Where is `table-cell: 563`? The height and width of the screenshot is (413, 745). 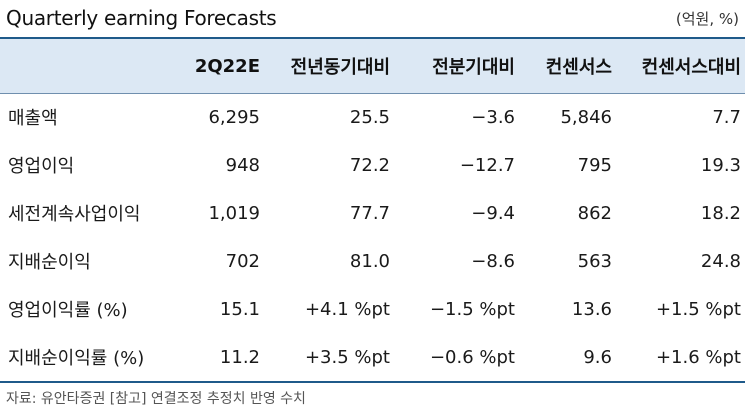 table-cell: 563 is located at coordinates (594, 261).